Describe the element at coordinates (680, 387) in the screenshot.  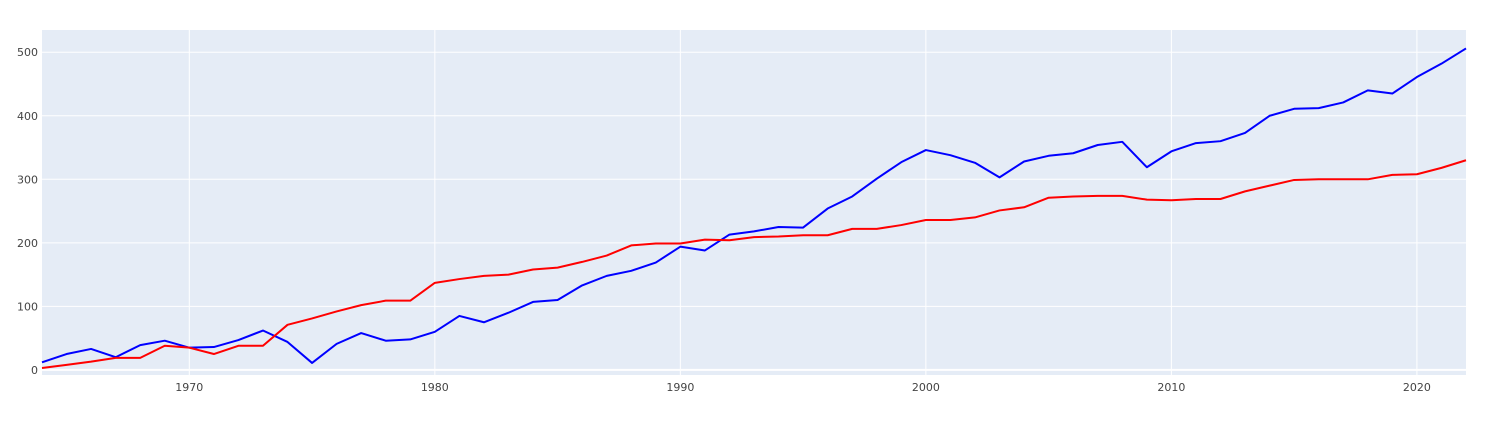
I see `x-tick-label: 1990` at that location.